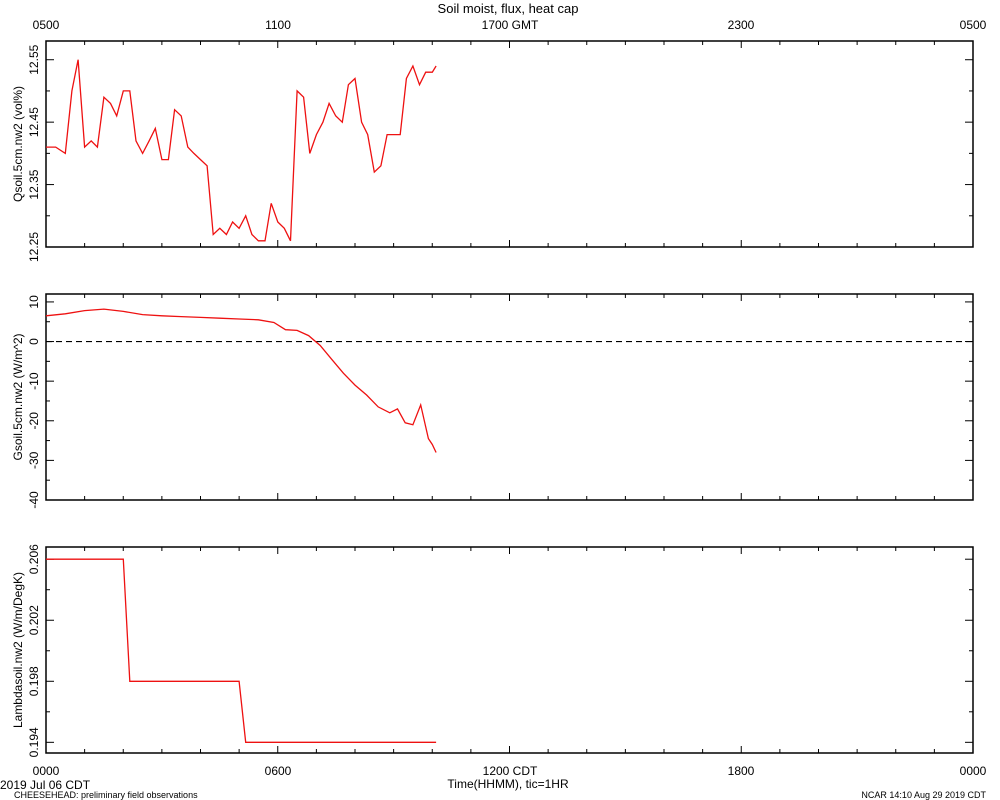  What do you see at coordinates (18, 397) in the screenshot?
I see `panel-gsoil-ylabel: Gsoil.5cm.nw2 (W/m^2)` at bounding box center [18, 397].